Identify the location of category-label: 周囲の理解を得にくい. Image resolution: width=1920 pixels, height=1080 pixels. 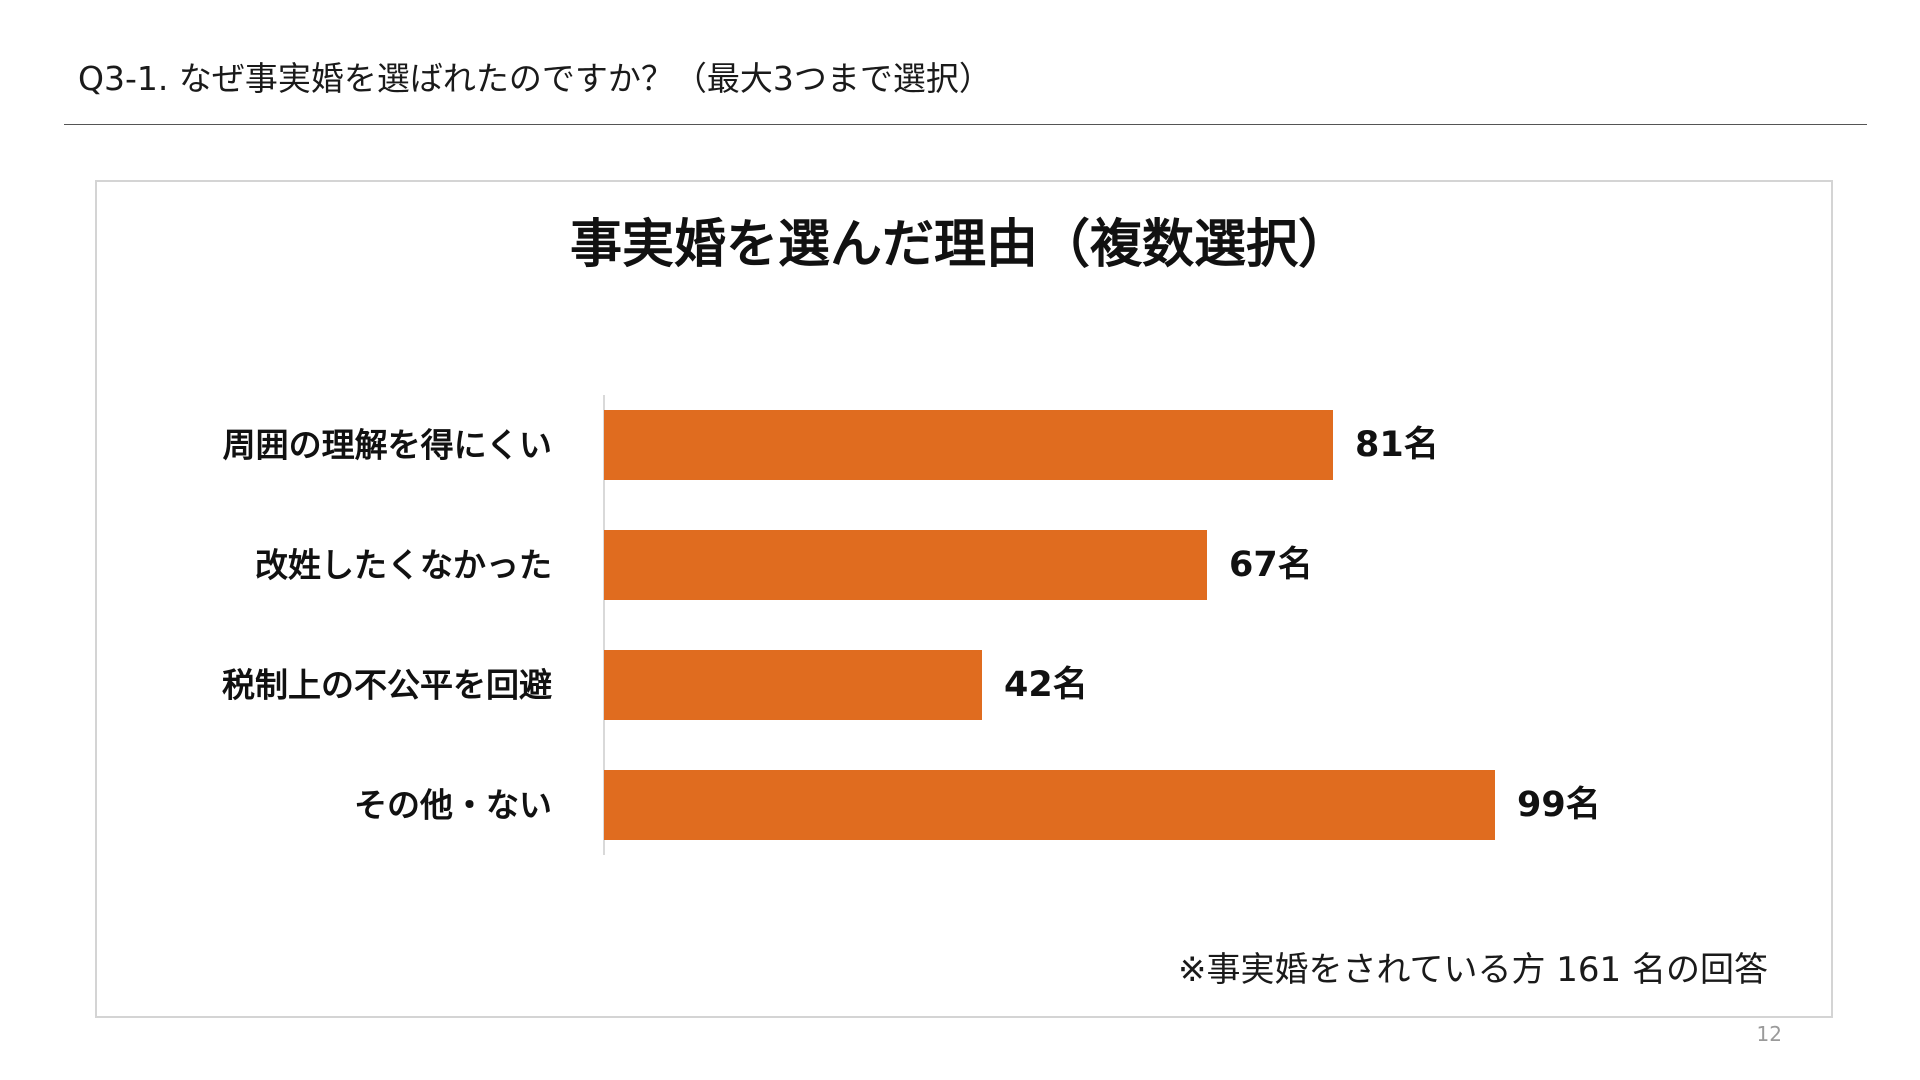
(387, 445).